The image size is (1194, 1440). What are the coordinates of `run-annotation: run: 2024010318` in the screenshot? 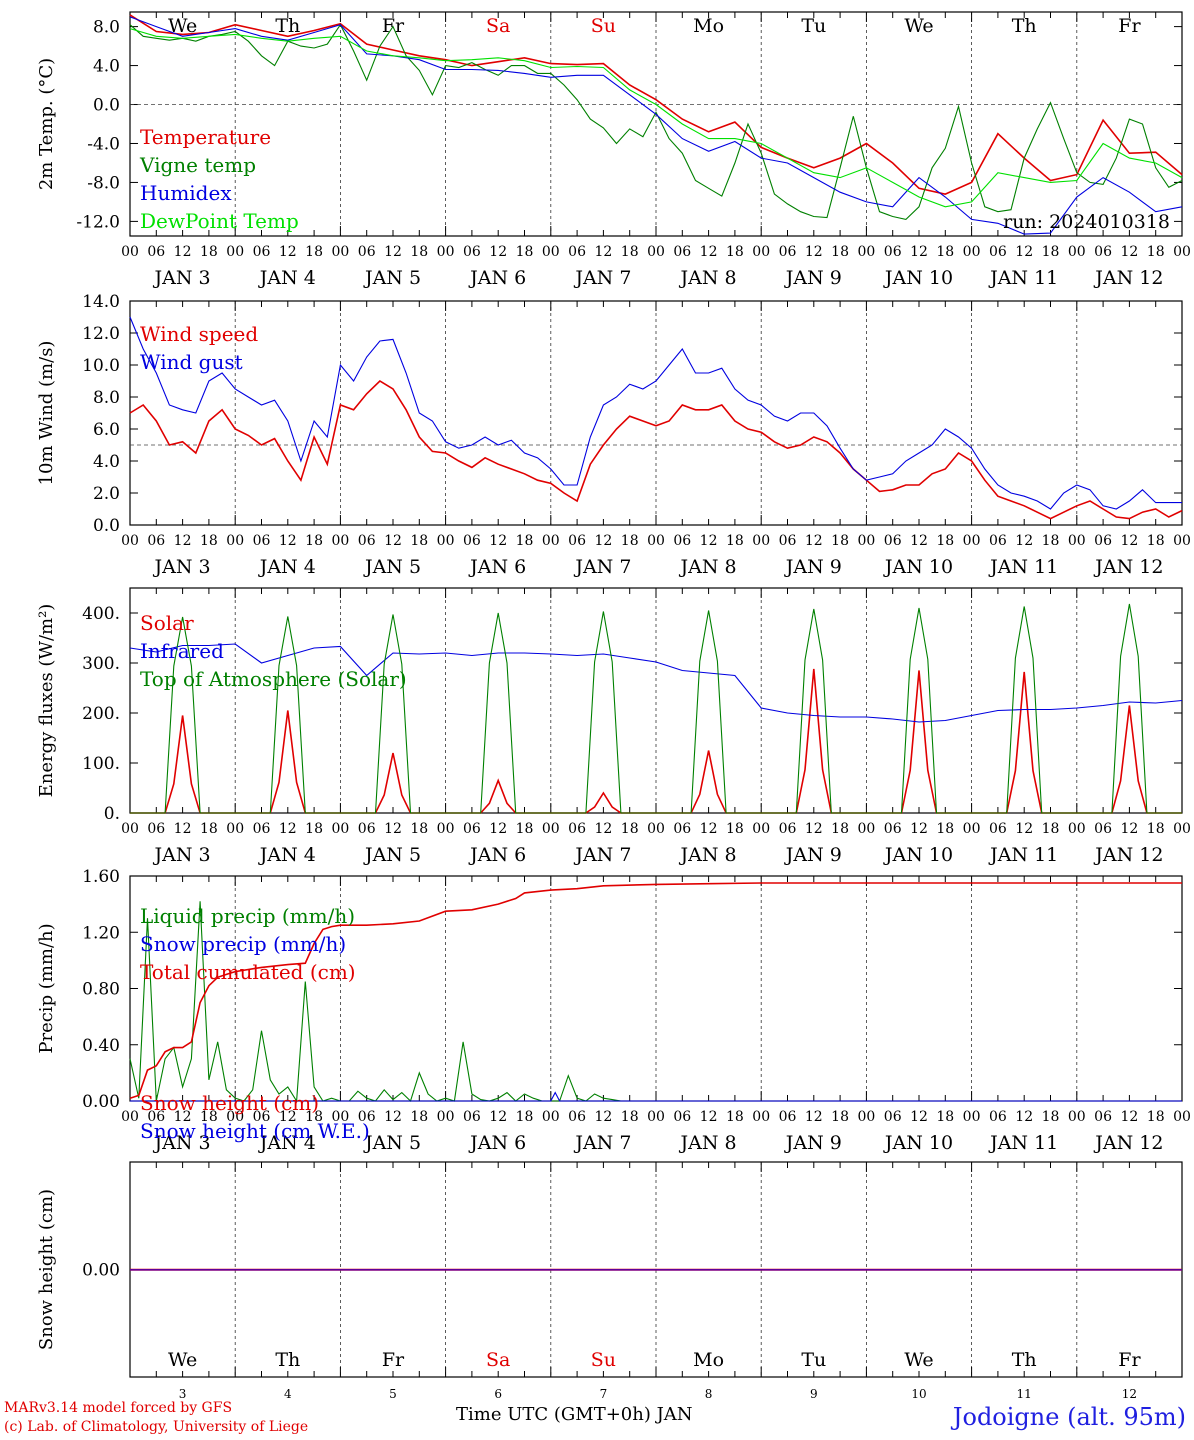 It's located at (1086, 222).